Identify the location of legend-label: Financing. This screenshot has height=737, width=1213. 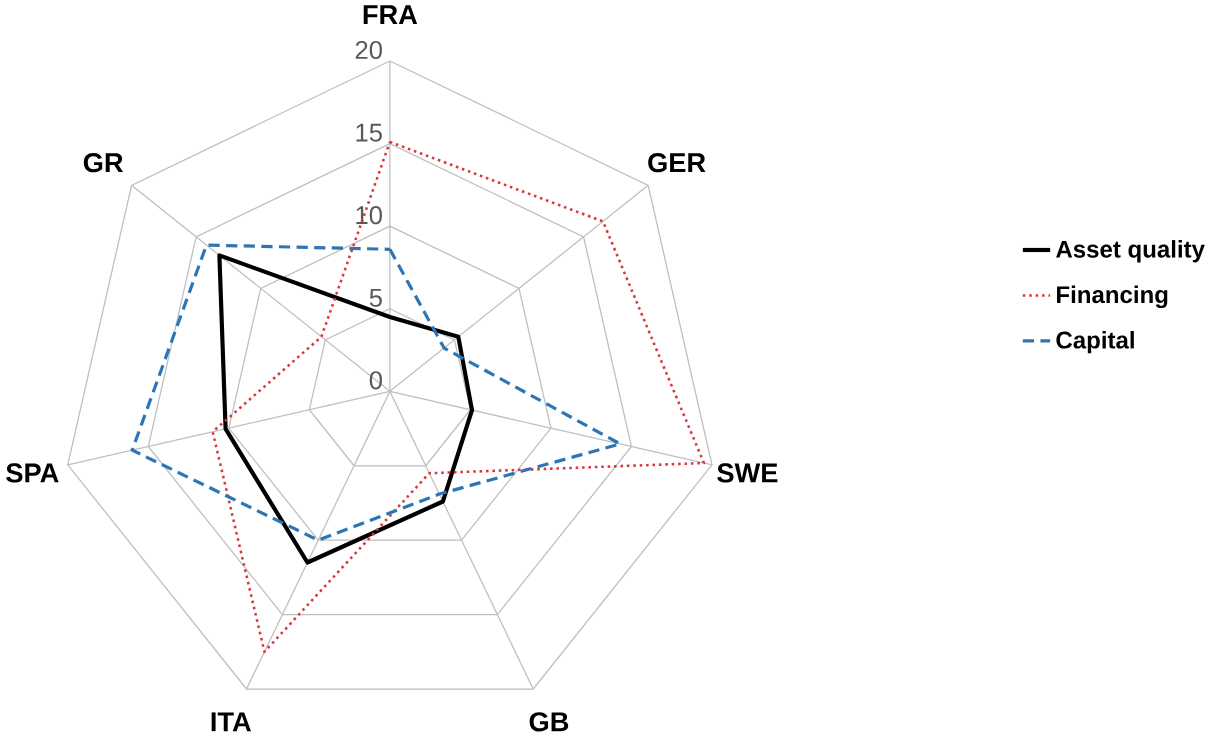
(1112, 297).